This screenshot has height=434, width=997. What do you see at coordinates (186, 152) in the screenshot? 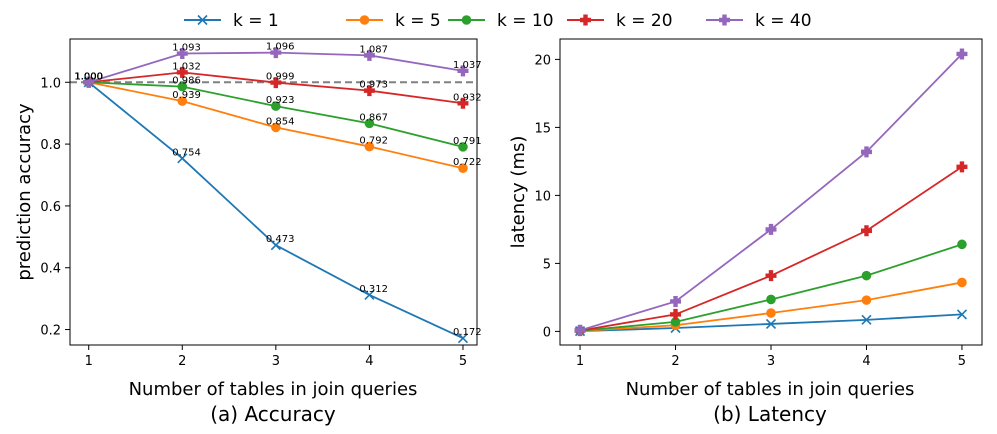
I see `accuracy-data-label: 0.754` at bounding box center [186, 152].